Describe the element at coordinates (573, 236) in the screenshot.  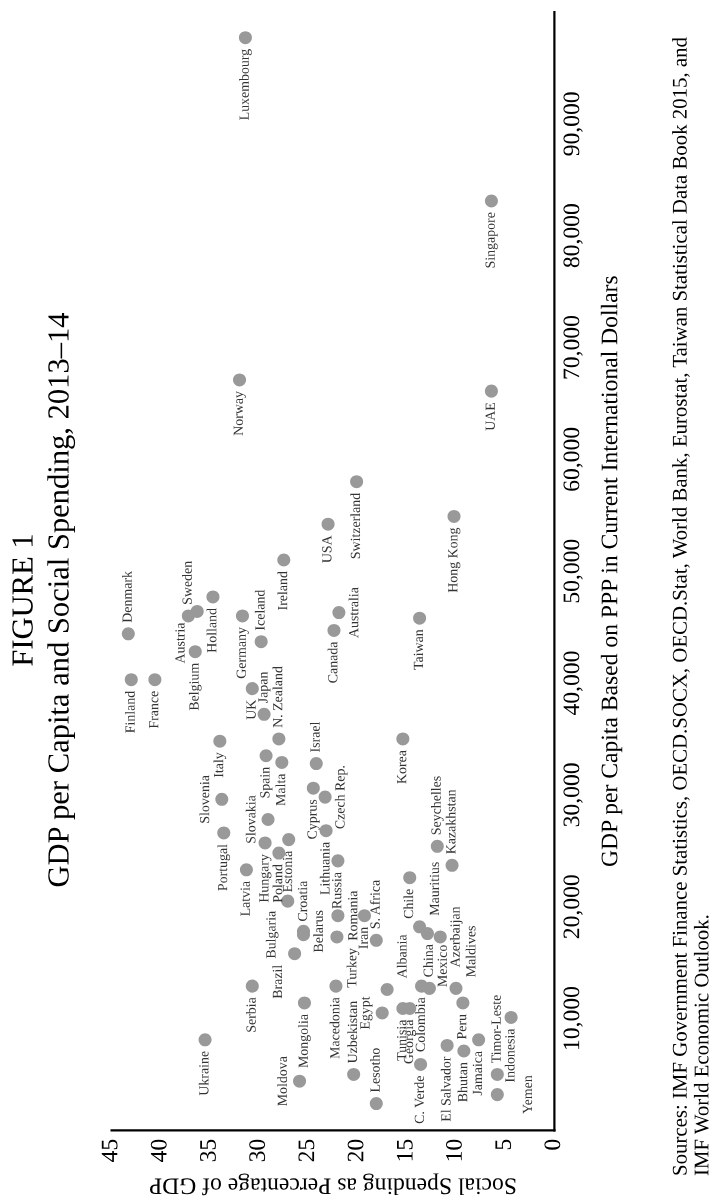
I see `y-tick-label: 80,000` at that location.